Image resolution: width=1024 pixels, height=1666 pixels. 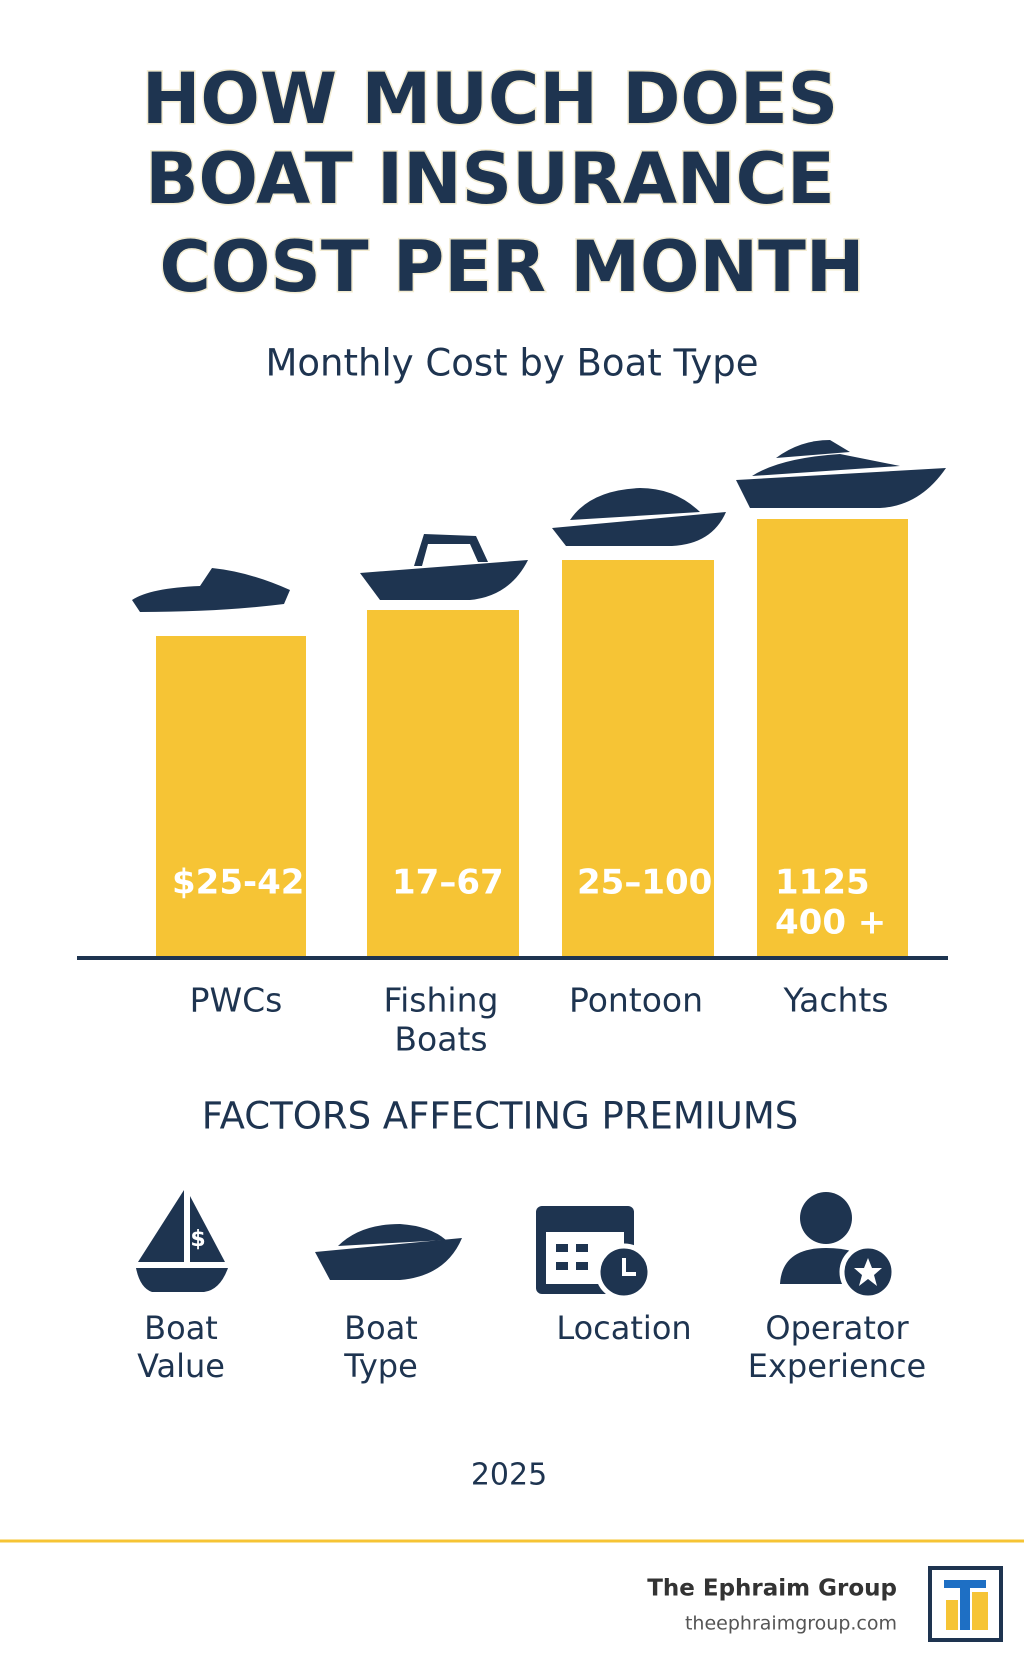 What do you see at coordinates (490, 179) in the screenshot?
I see `title-line: BOAT INSURANCE` at bounding box center [490, 179].